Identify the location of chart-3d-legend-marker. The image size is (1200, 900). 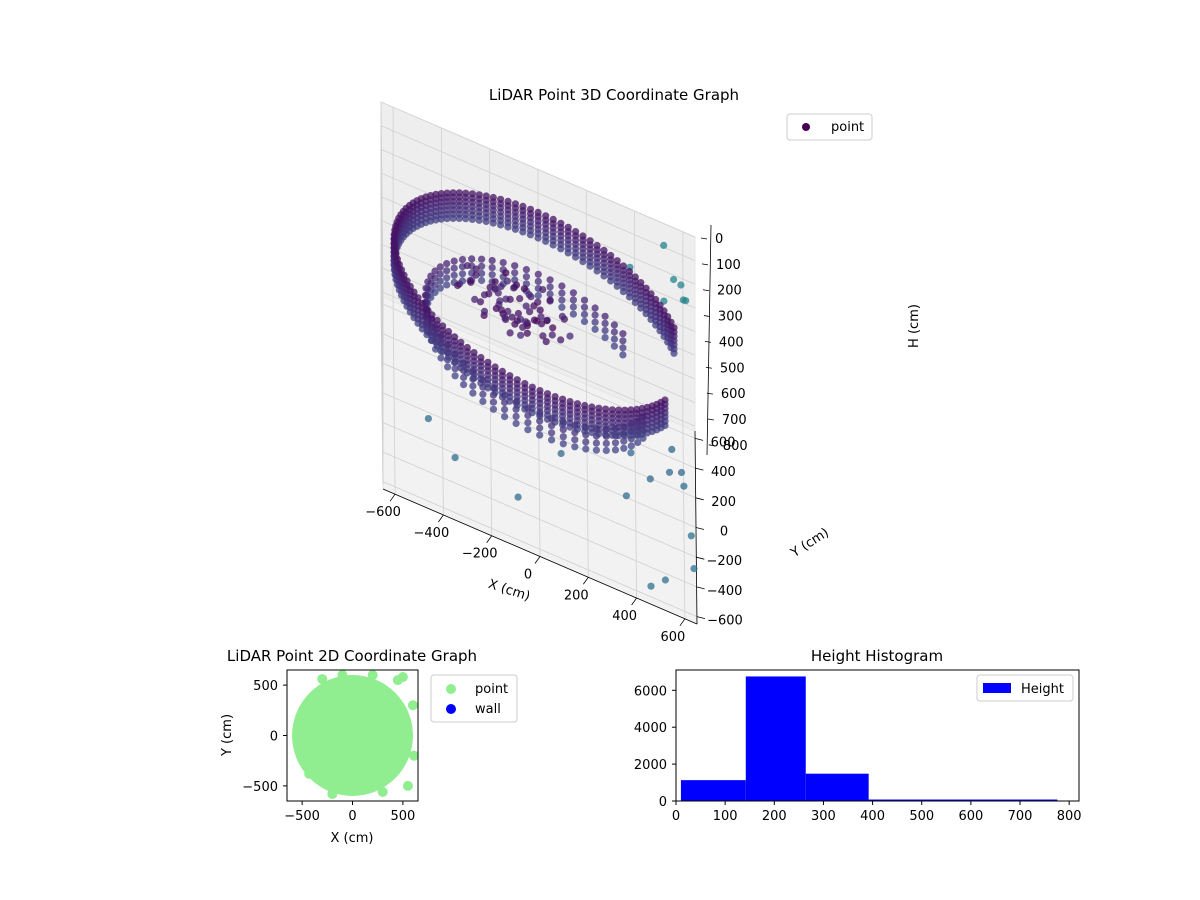
(806, 127).